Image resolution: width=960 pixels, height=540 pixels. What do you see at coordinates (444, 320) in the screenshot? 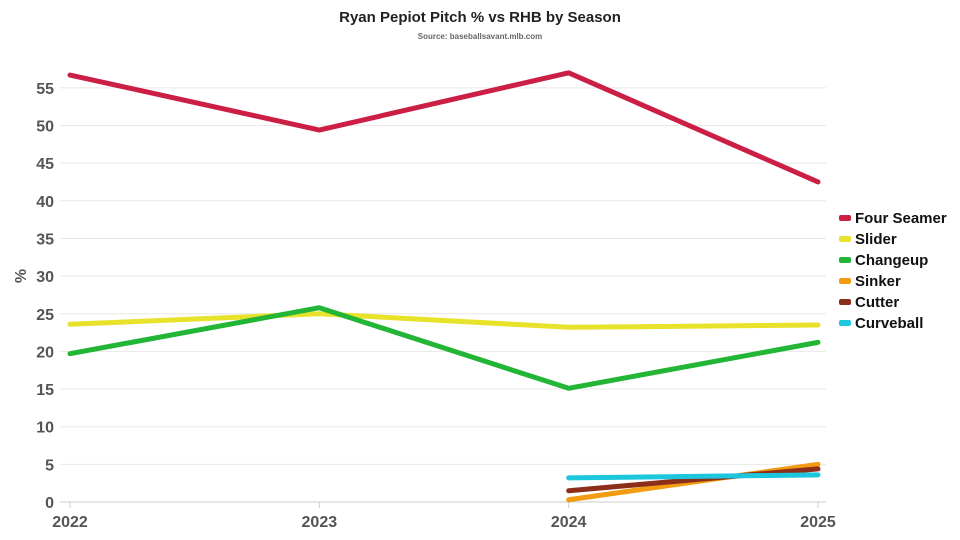
I see `series-line-slider` at bounding box center [444, 320].